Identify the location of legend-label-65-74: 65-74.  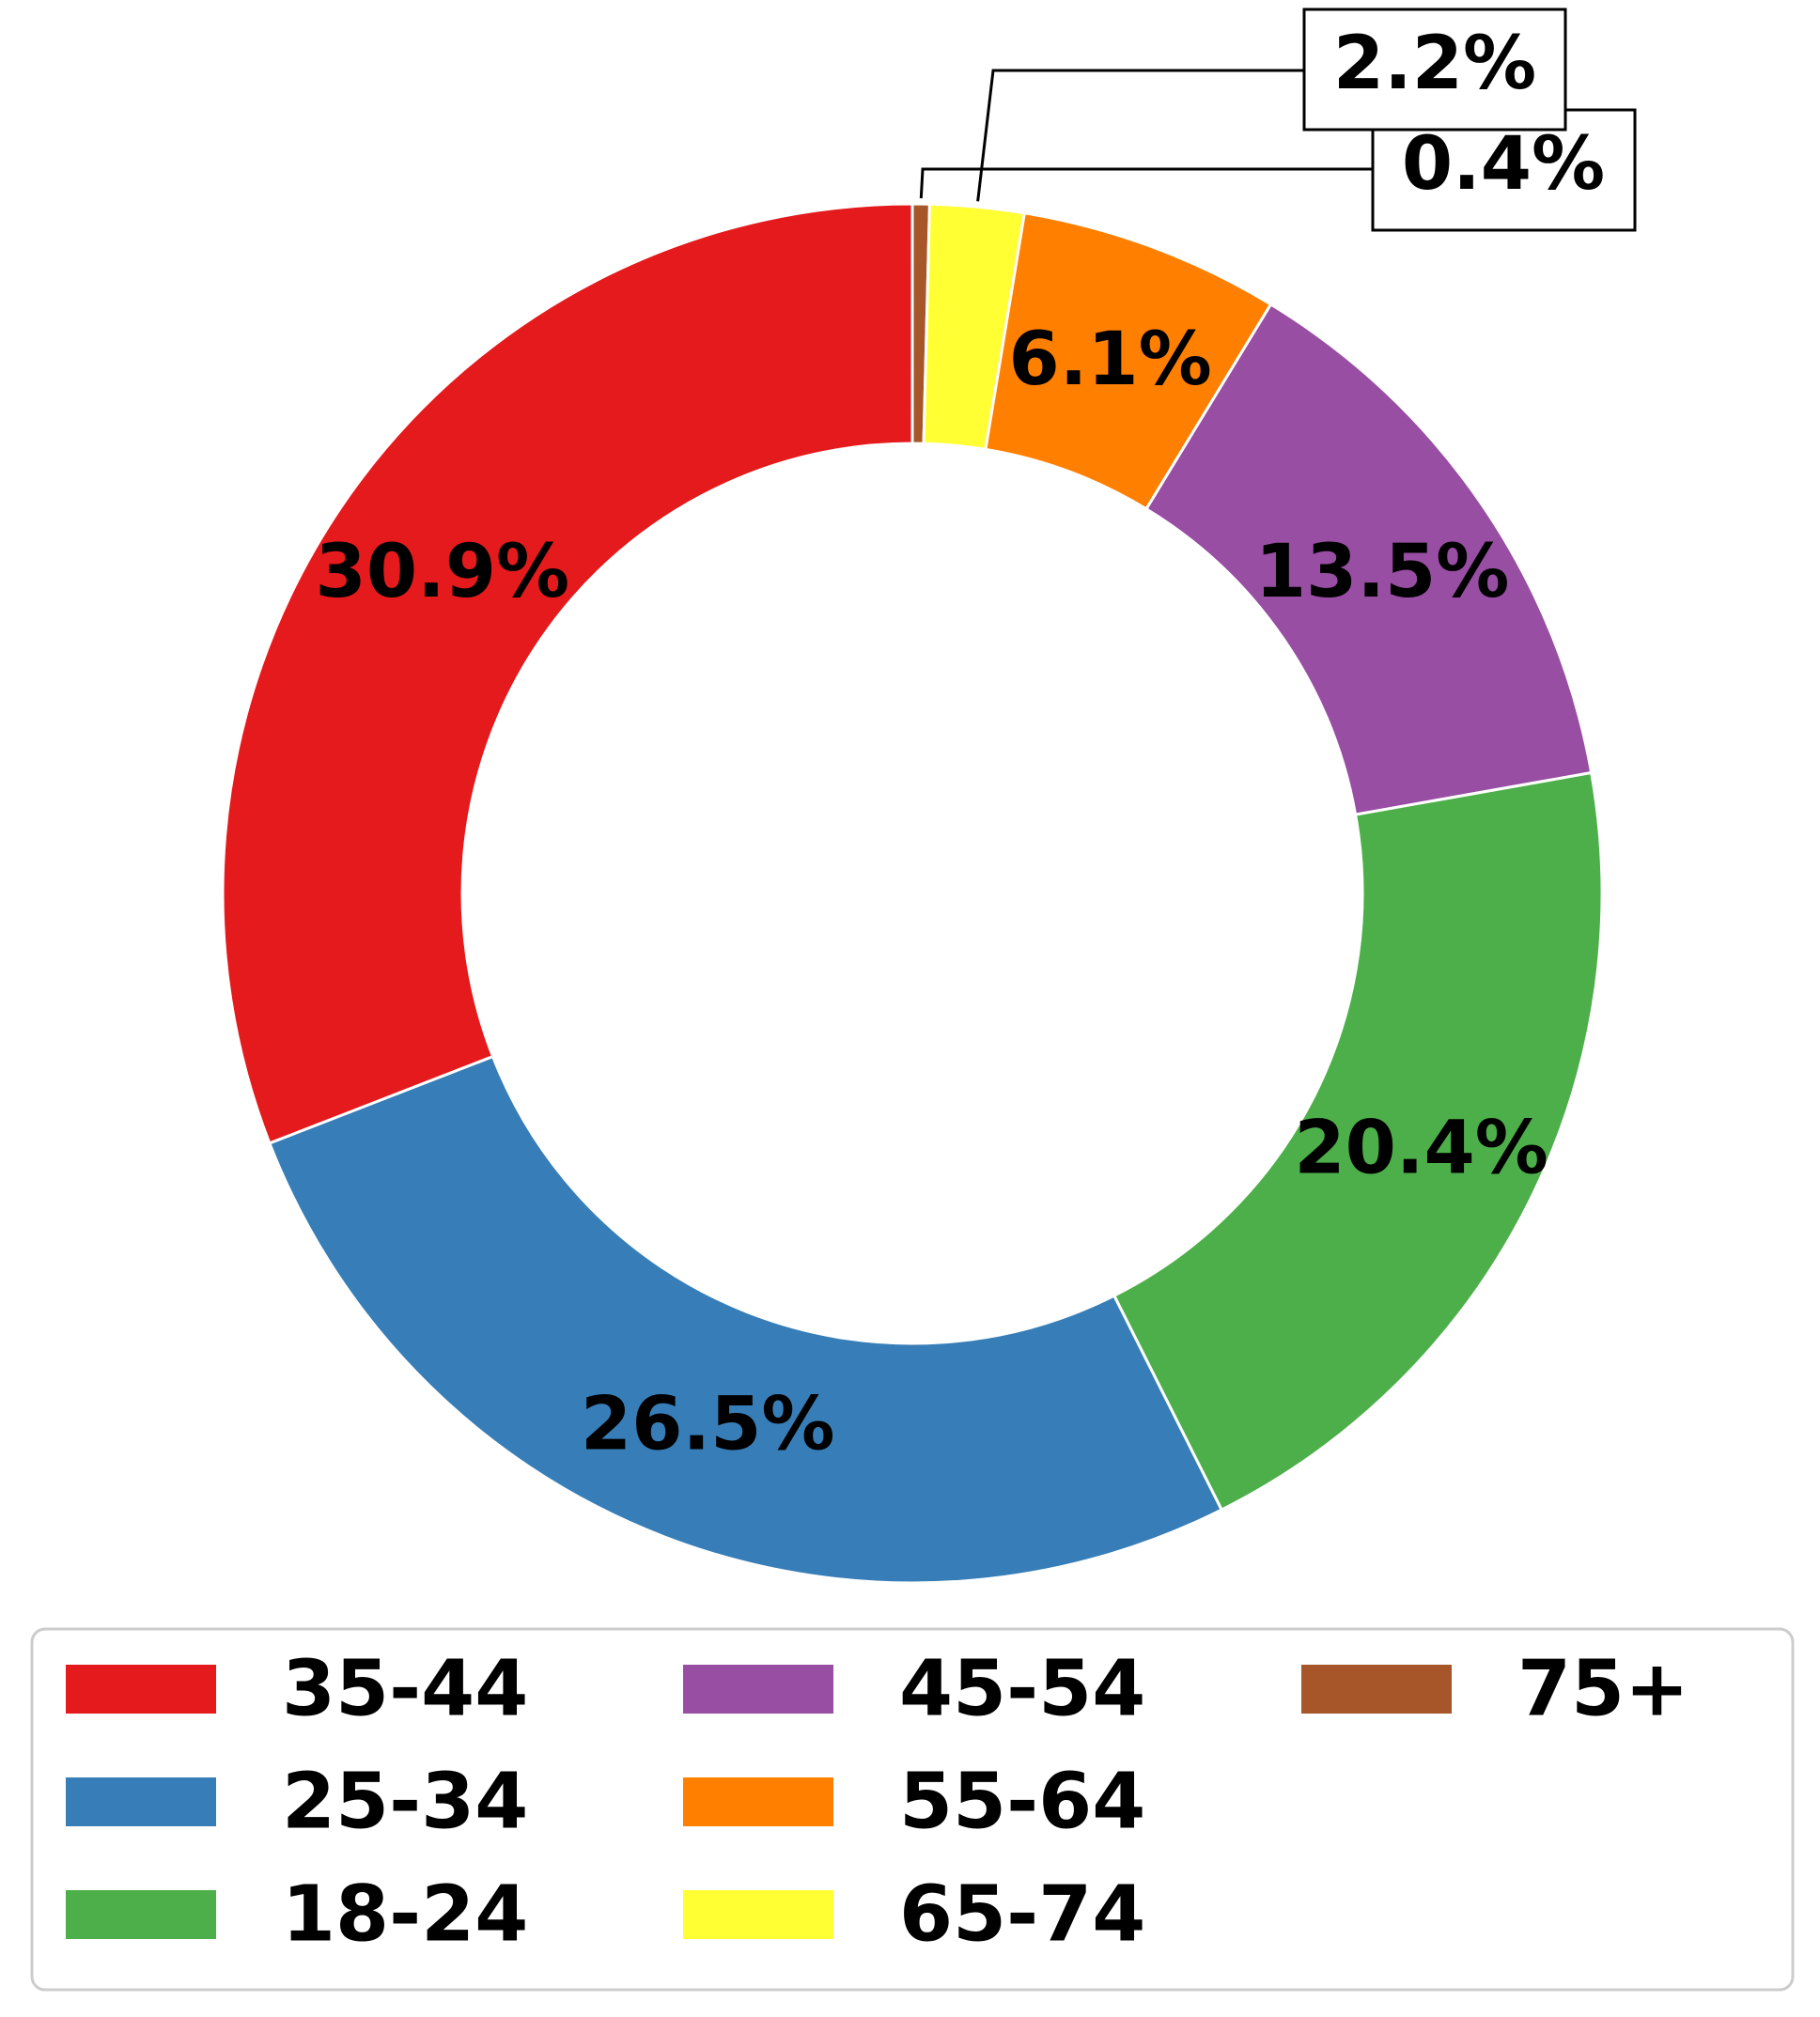
(1022, 1915).